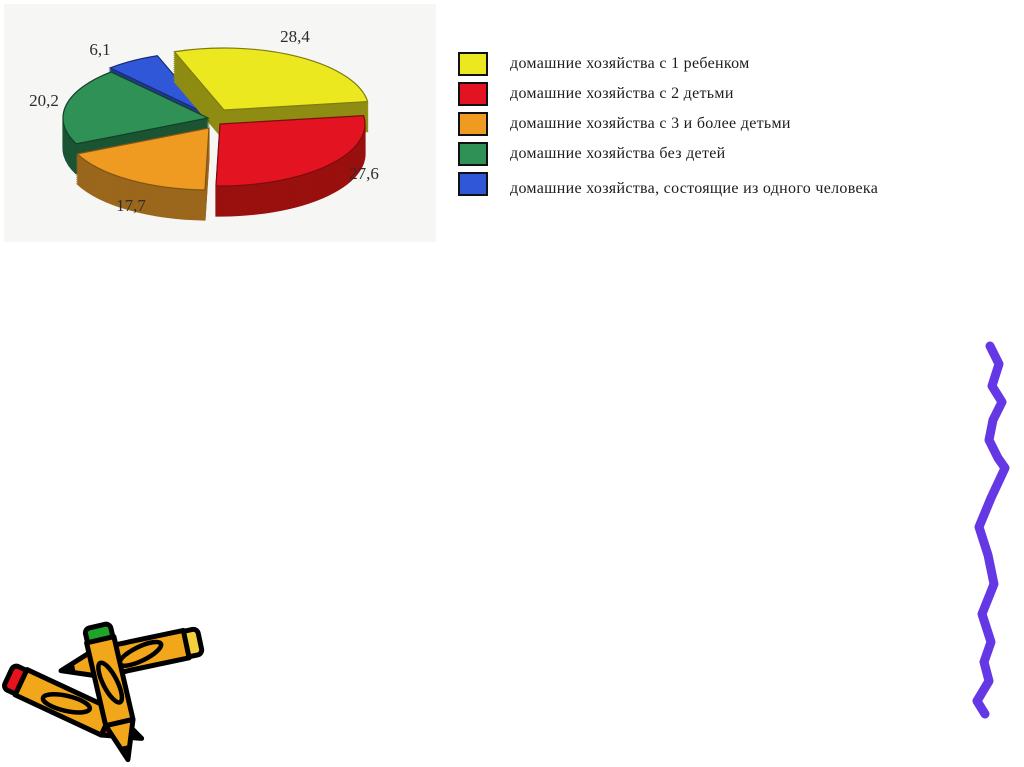 The width and height of the screenshot is (1024, 767). I want to click on crayons-clipart, so click(103, 692).